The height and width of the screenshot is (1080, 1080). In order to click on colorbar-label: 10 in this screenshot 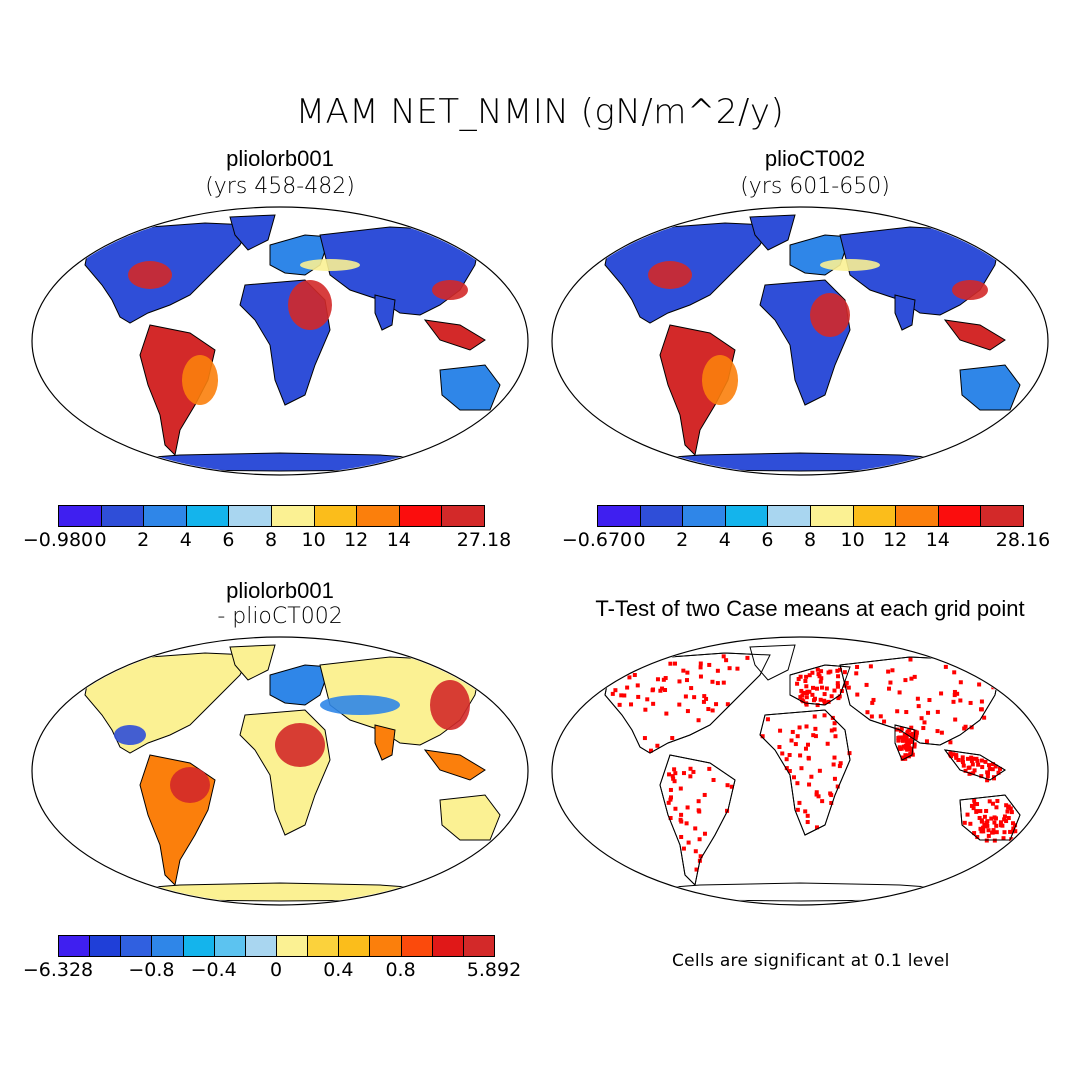, I will do `click(852, 540)`.